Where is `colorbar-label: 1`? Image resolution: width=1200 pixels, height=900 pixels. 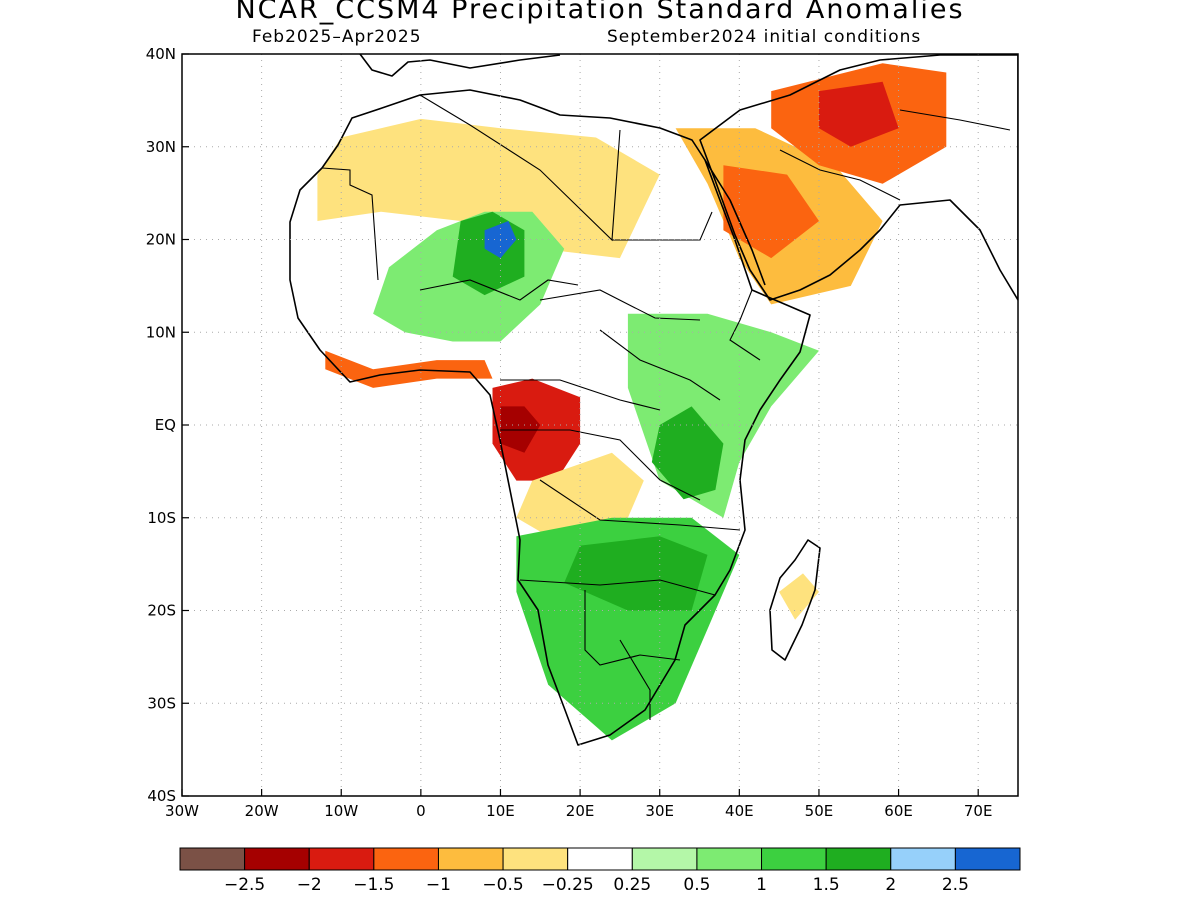
colorbar-label: 1 is located at coordinates (761, 885).